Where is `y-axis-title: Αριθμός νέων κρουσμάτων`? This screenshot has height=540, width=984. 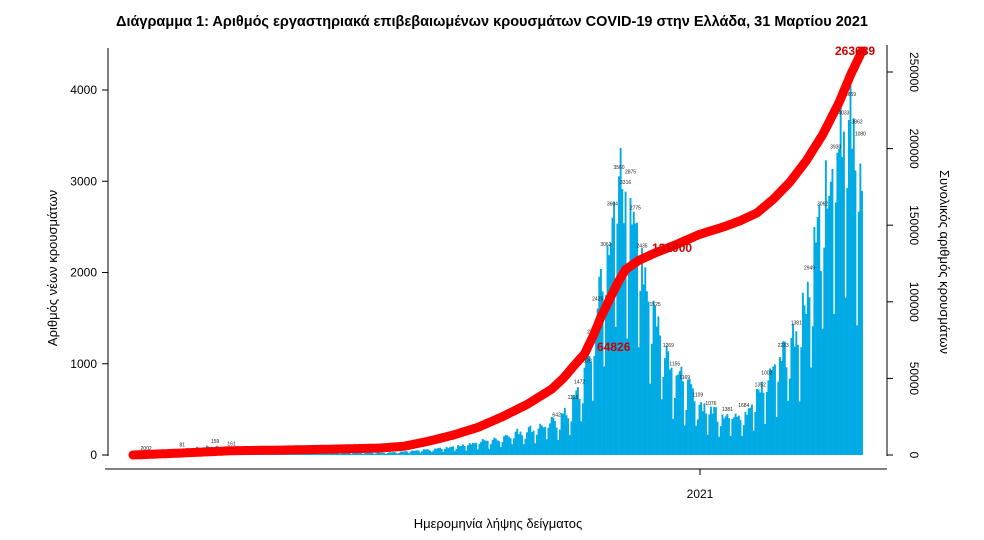
y-axis-title: Αριθμός νέων κρουσμάτων is located at coordinates (52, 268).